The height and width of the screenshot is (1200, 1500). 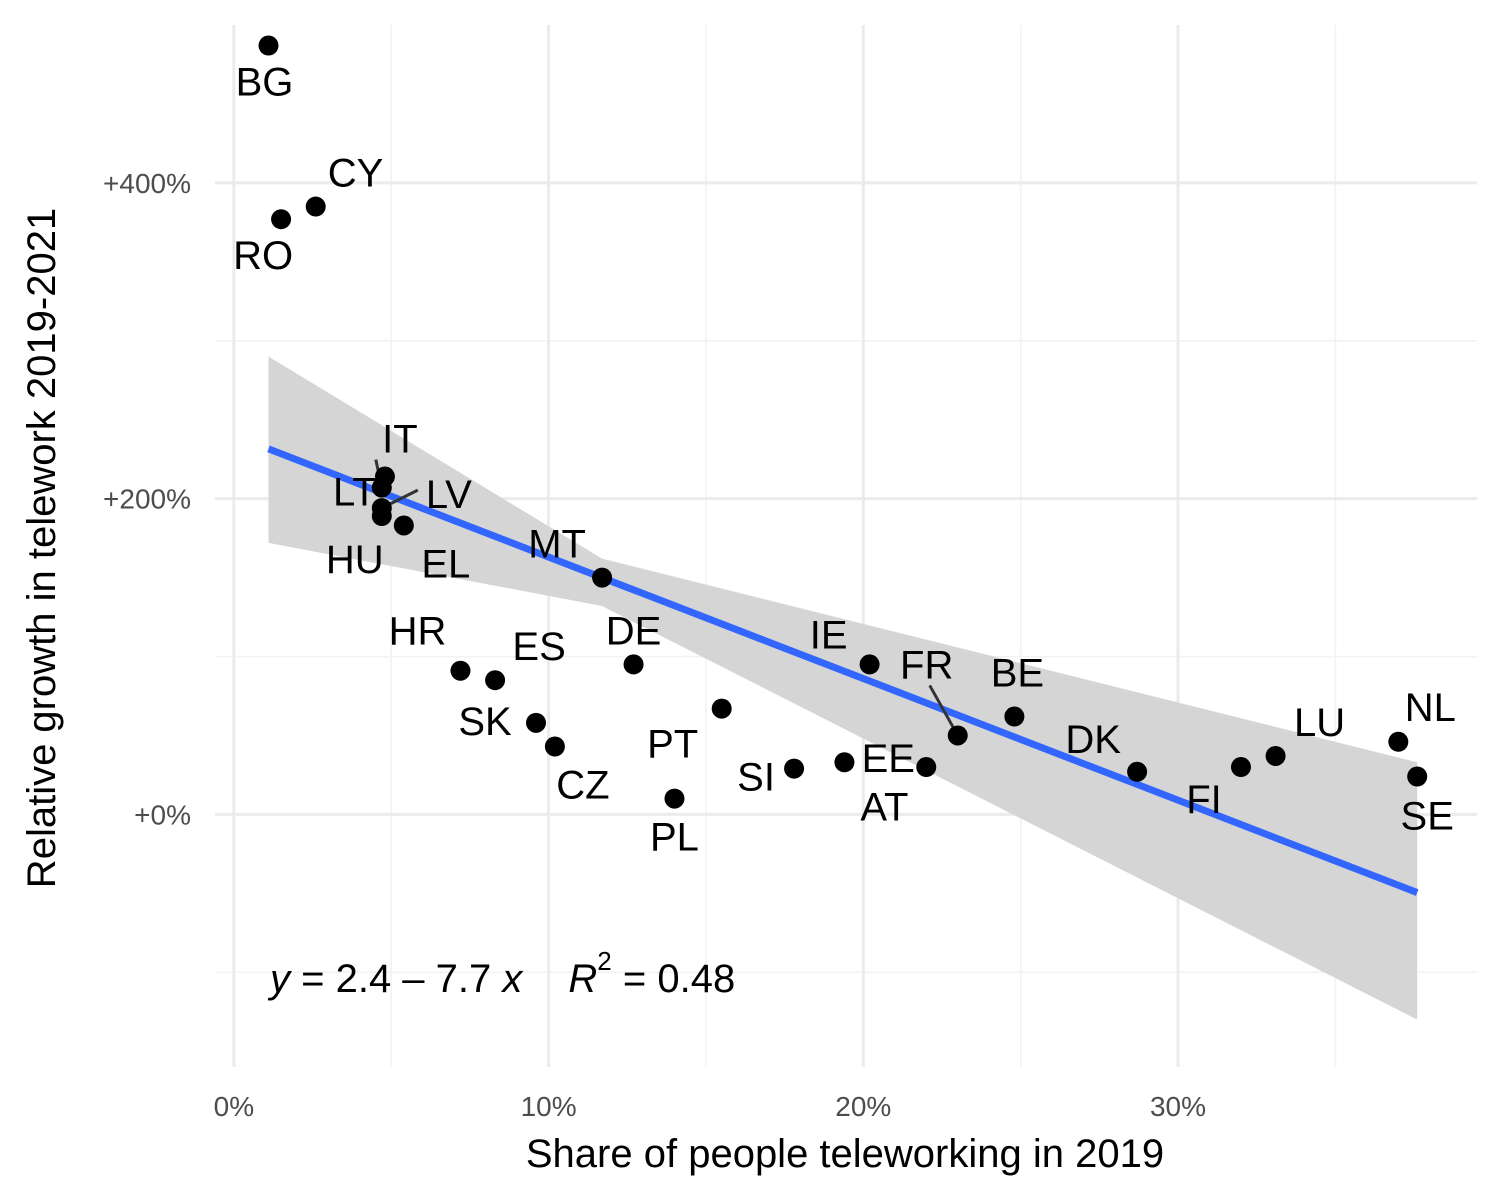 What do you see at coordinates (673, 979) in the screenshot?
I see `equation-r2-value: = 0.48` at bounding box center [673, 979].